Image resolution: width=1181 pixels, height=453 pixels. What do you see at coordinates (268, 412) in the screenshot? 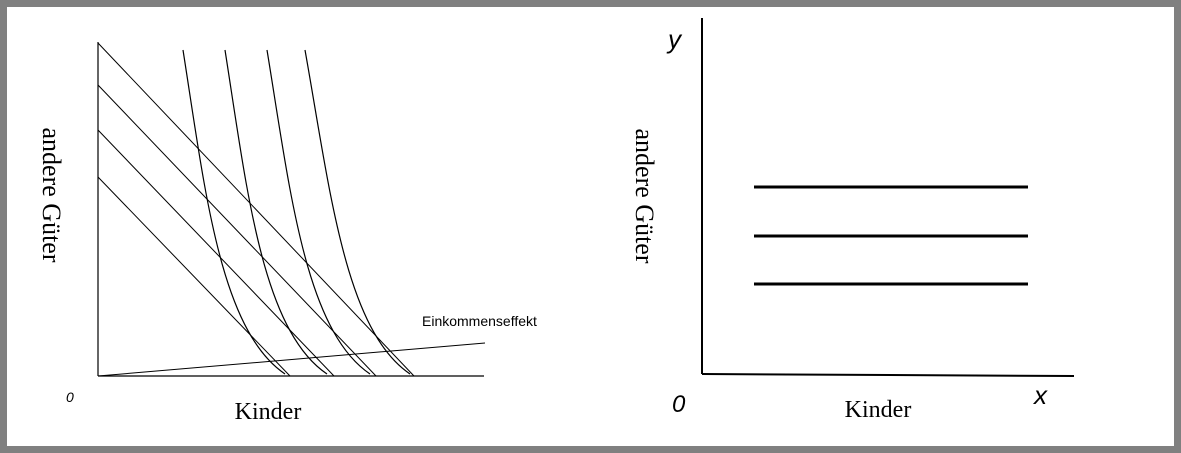
I see `left-x-axis-label: Kinder` at bounding box center [268, 412].